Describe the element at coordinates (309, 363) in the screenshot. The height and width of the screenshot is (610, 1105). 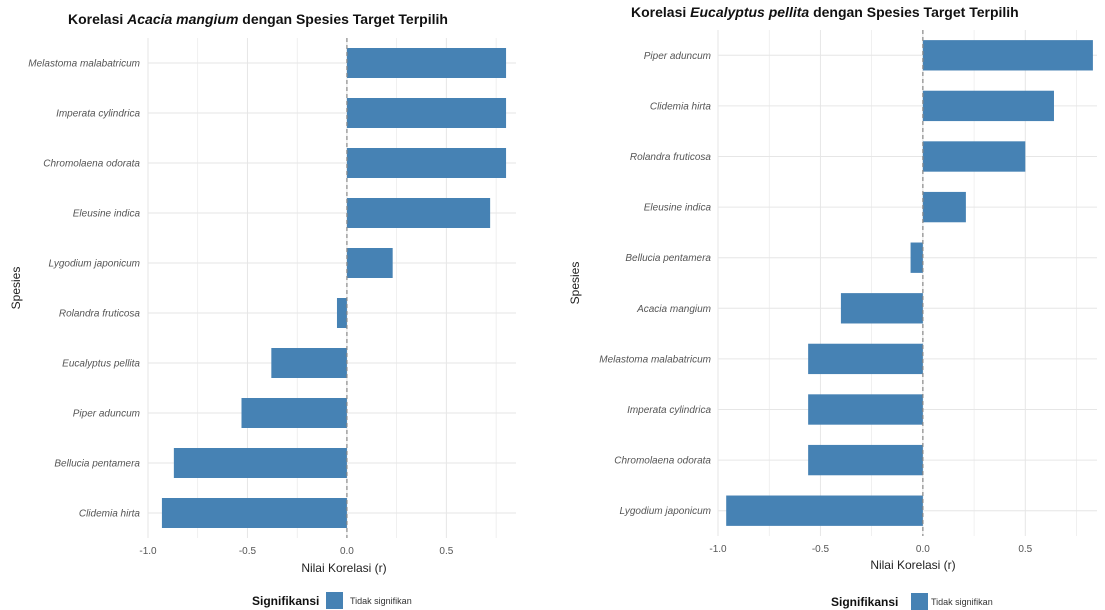
I see `bar-eucalyptus-pellita` at that location.